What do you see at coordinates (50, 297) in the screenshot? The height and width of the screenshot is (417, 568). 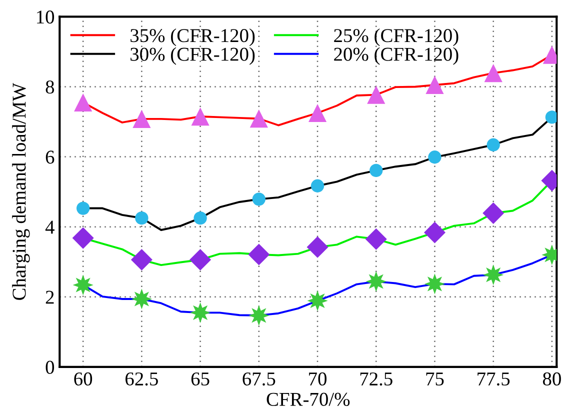 I see `y-tick-label: 2` at bounding box center [50, 297].